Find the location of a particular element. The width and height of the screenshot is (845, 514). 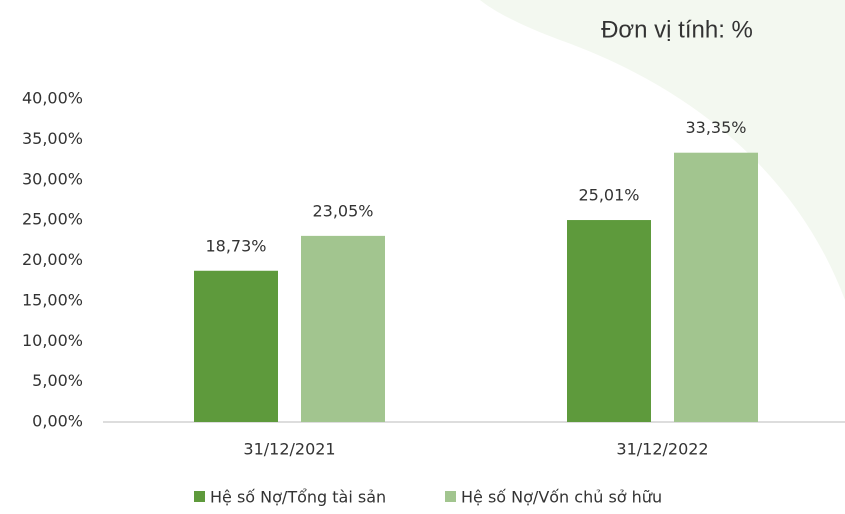

y-tick-label: 10,00% is located at coordinates (52, 340).